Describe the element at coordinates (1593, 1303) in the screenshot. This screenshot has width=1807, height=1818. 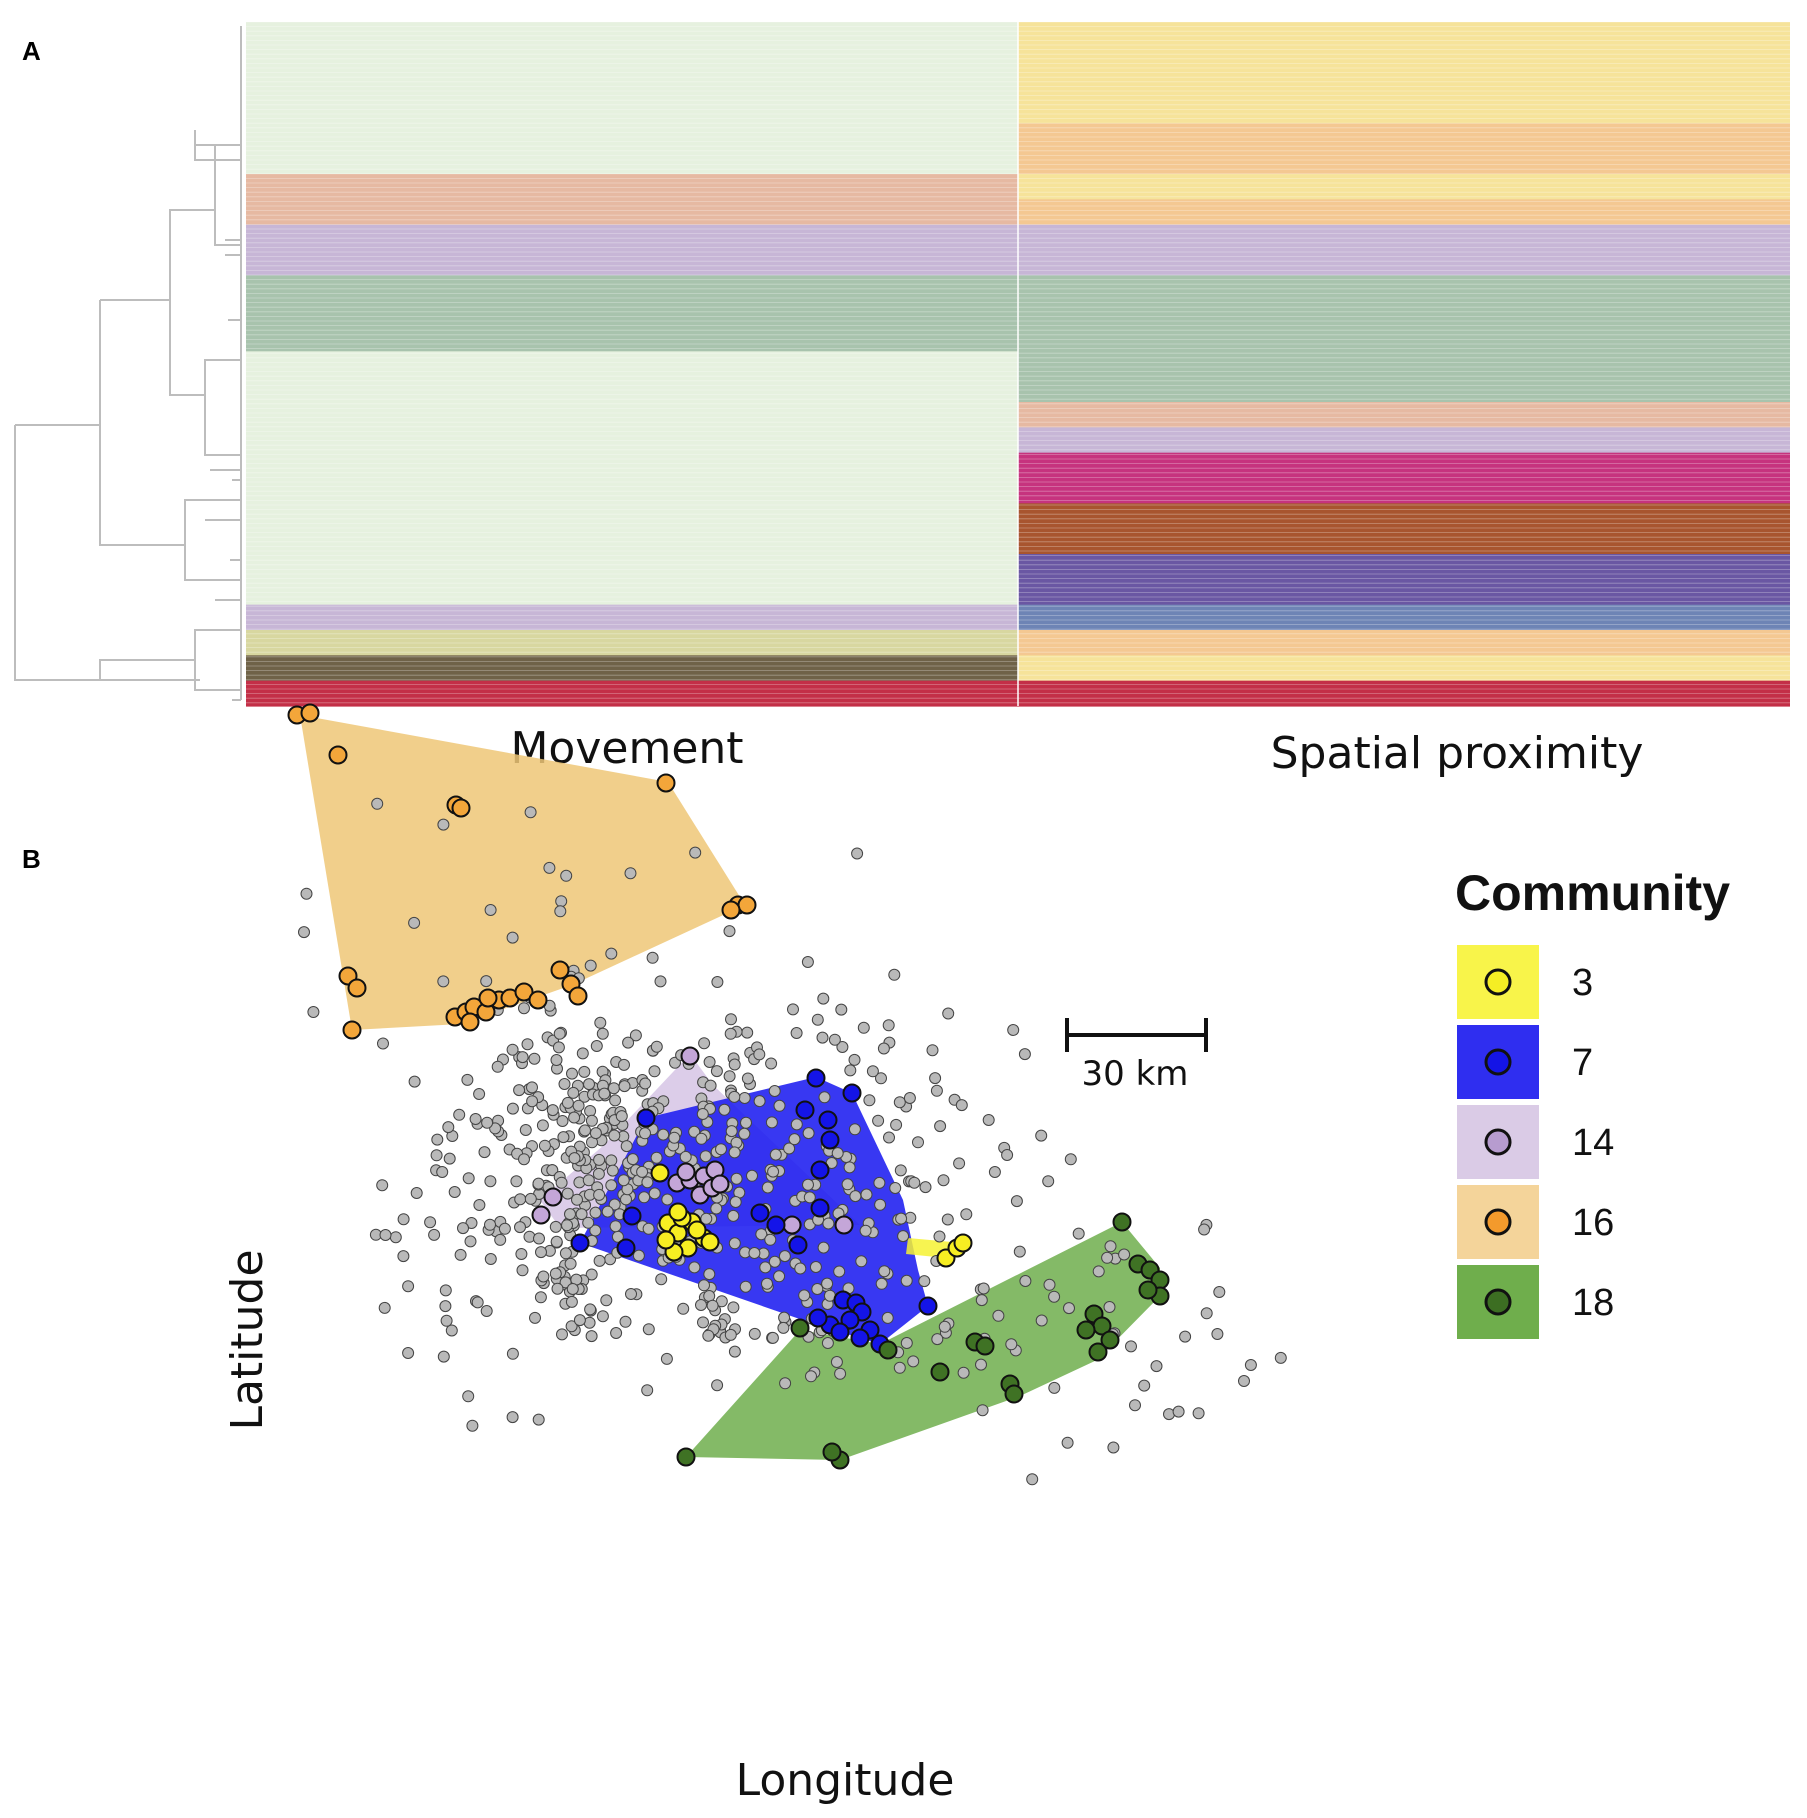
I see `legend-label: 18` at that location.